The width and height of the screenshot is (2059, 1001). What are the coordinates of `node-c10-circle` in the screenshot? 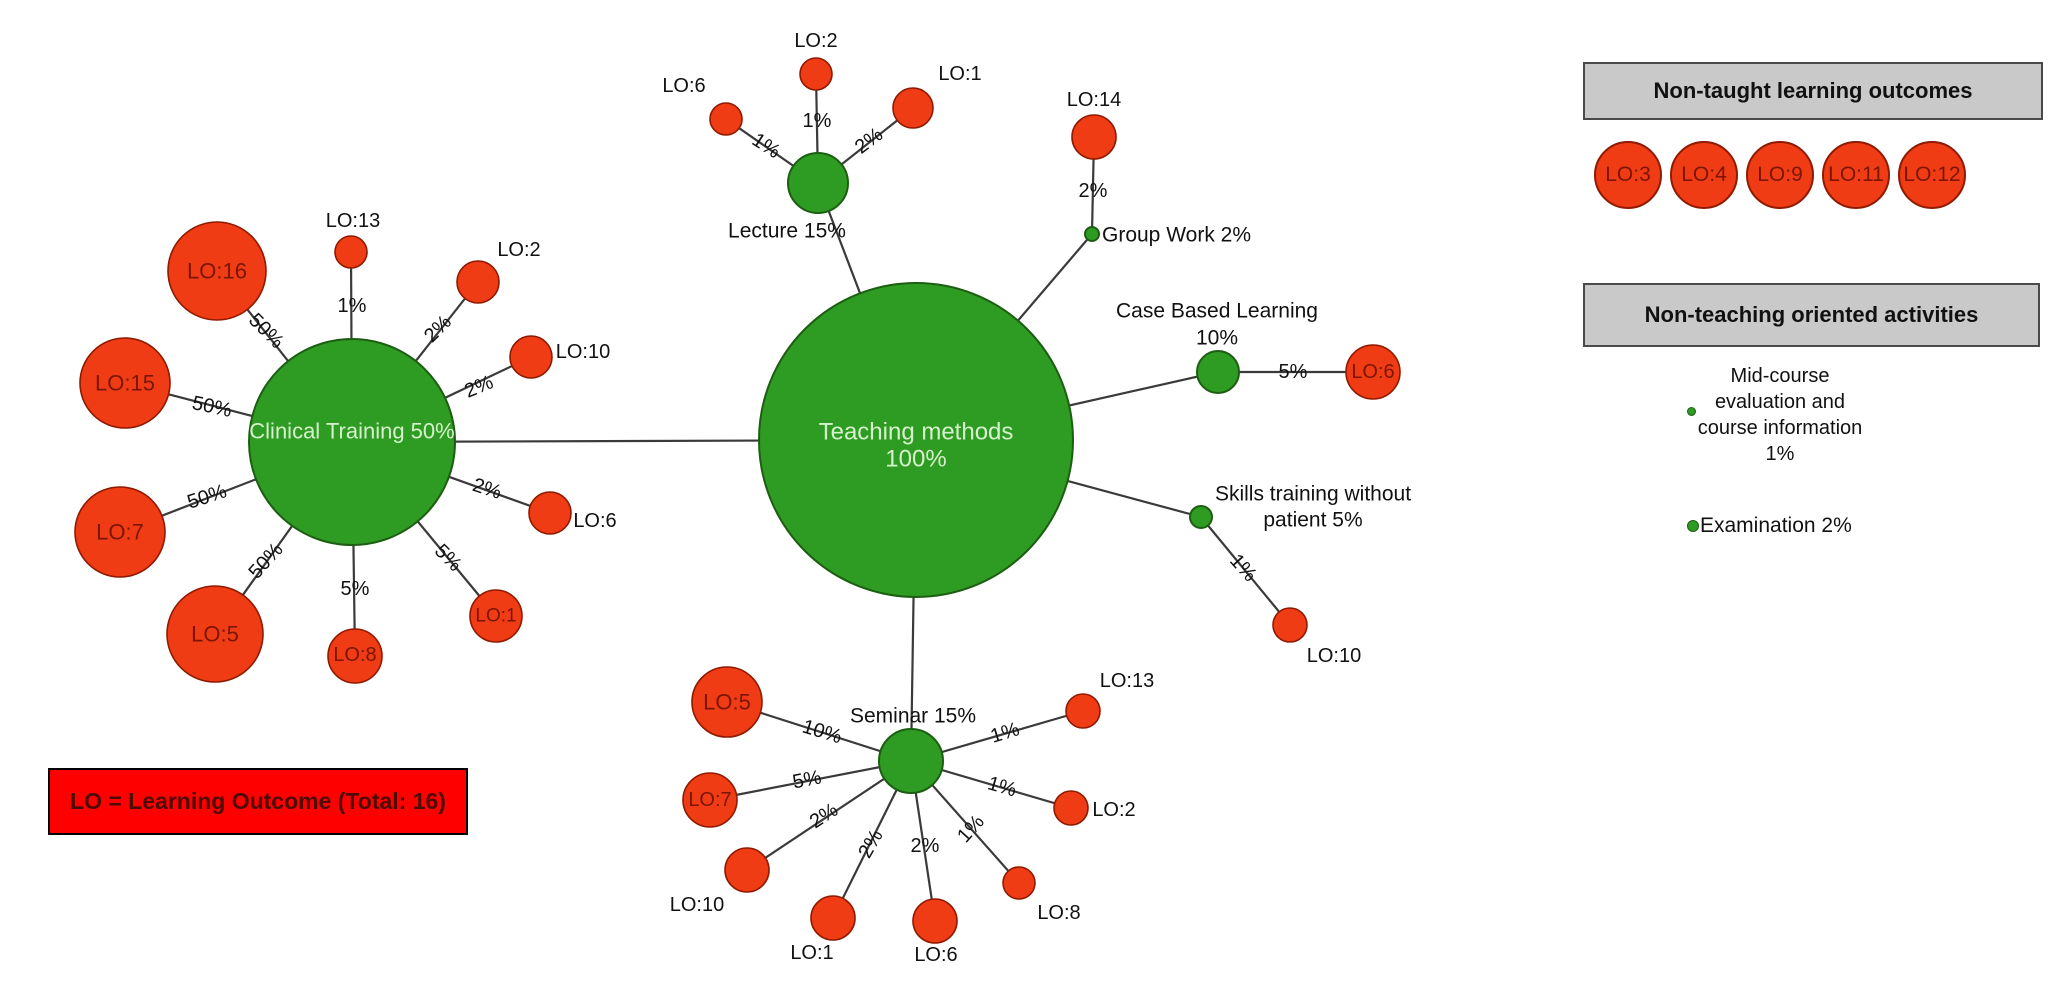 It's located at (531, 357).